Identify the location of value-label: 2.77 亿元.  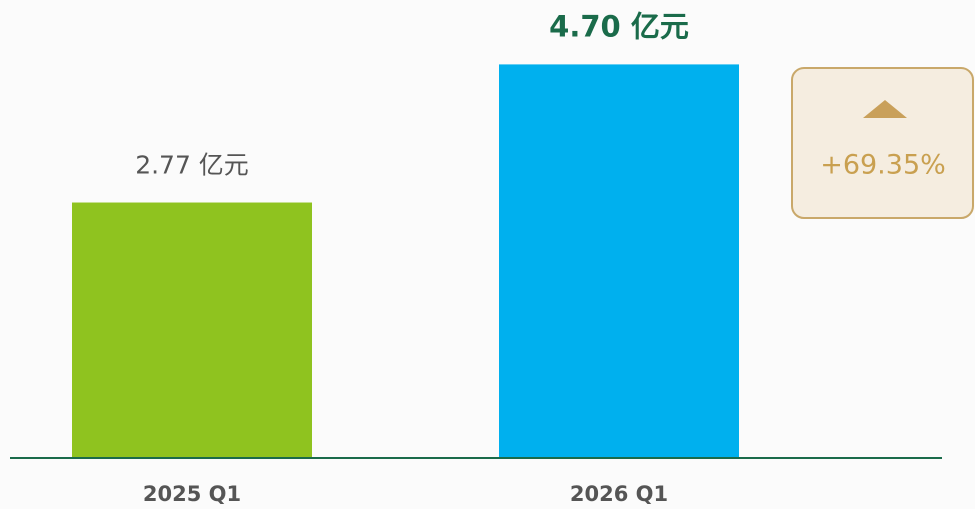
(192, 165).